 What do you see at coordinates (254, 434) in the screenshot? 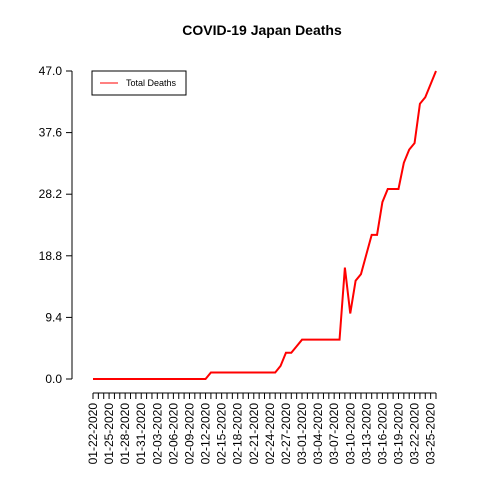
I see `x-tick-label: 02-21-2020` at bounding box center [254, 434].